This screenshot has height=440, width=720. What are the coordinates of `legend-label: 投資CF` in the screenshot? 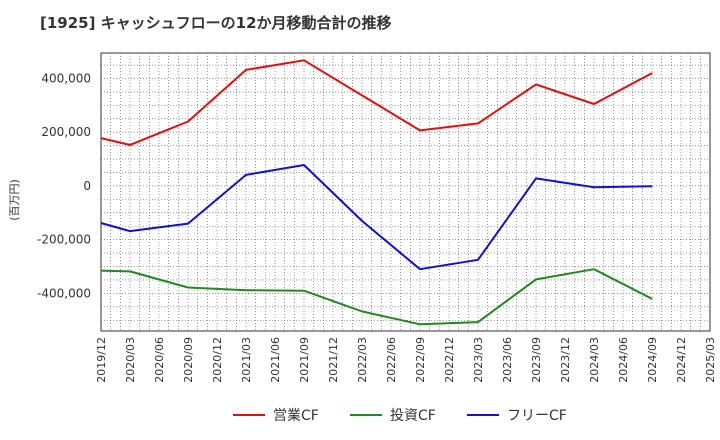 It's located at (413, 416).